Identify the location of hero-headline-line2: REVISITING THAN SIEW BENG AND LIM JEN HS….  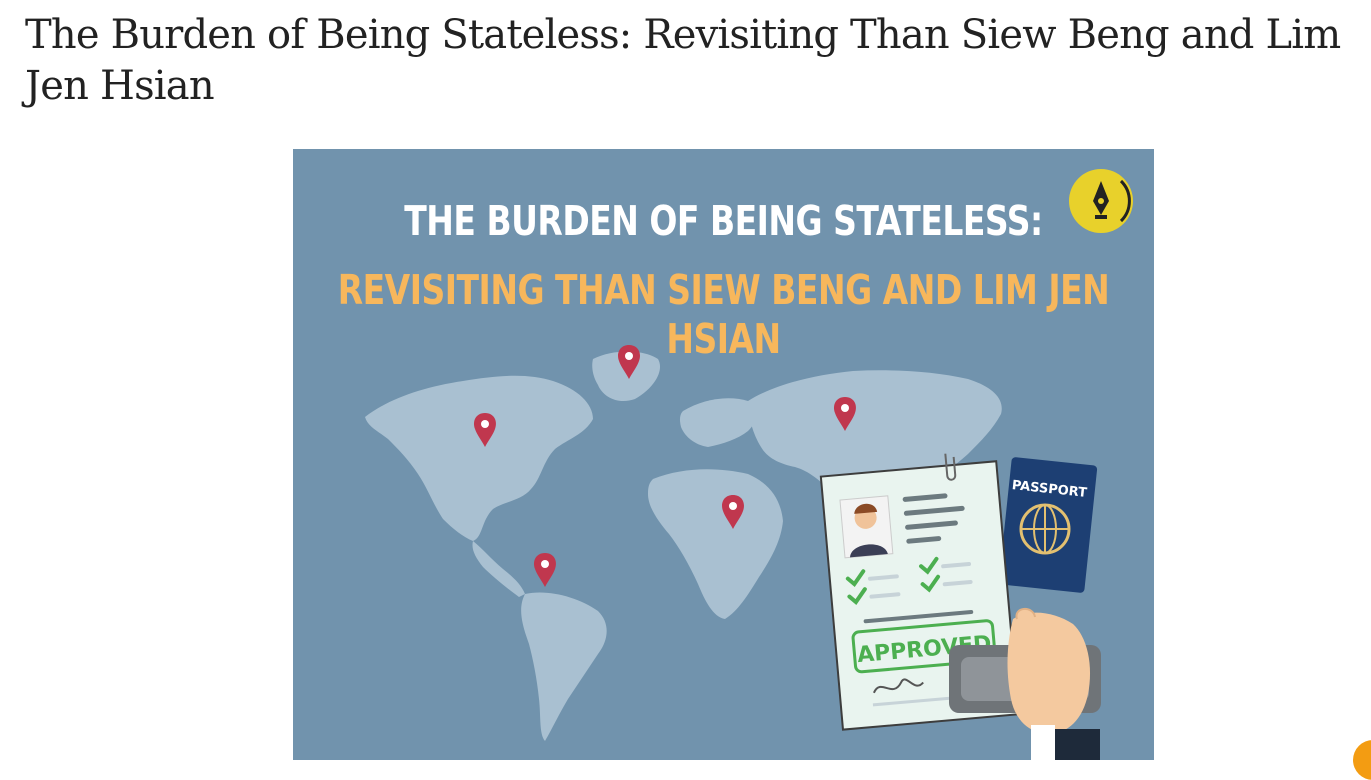
(723, 314).